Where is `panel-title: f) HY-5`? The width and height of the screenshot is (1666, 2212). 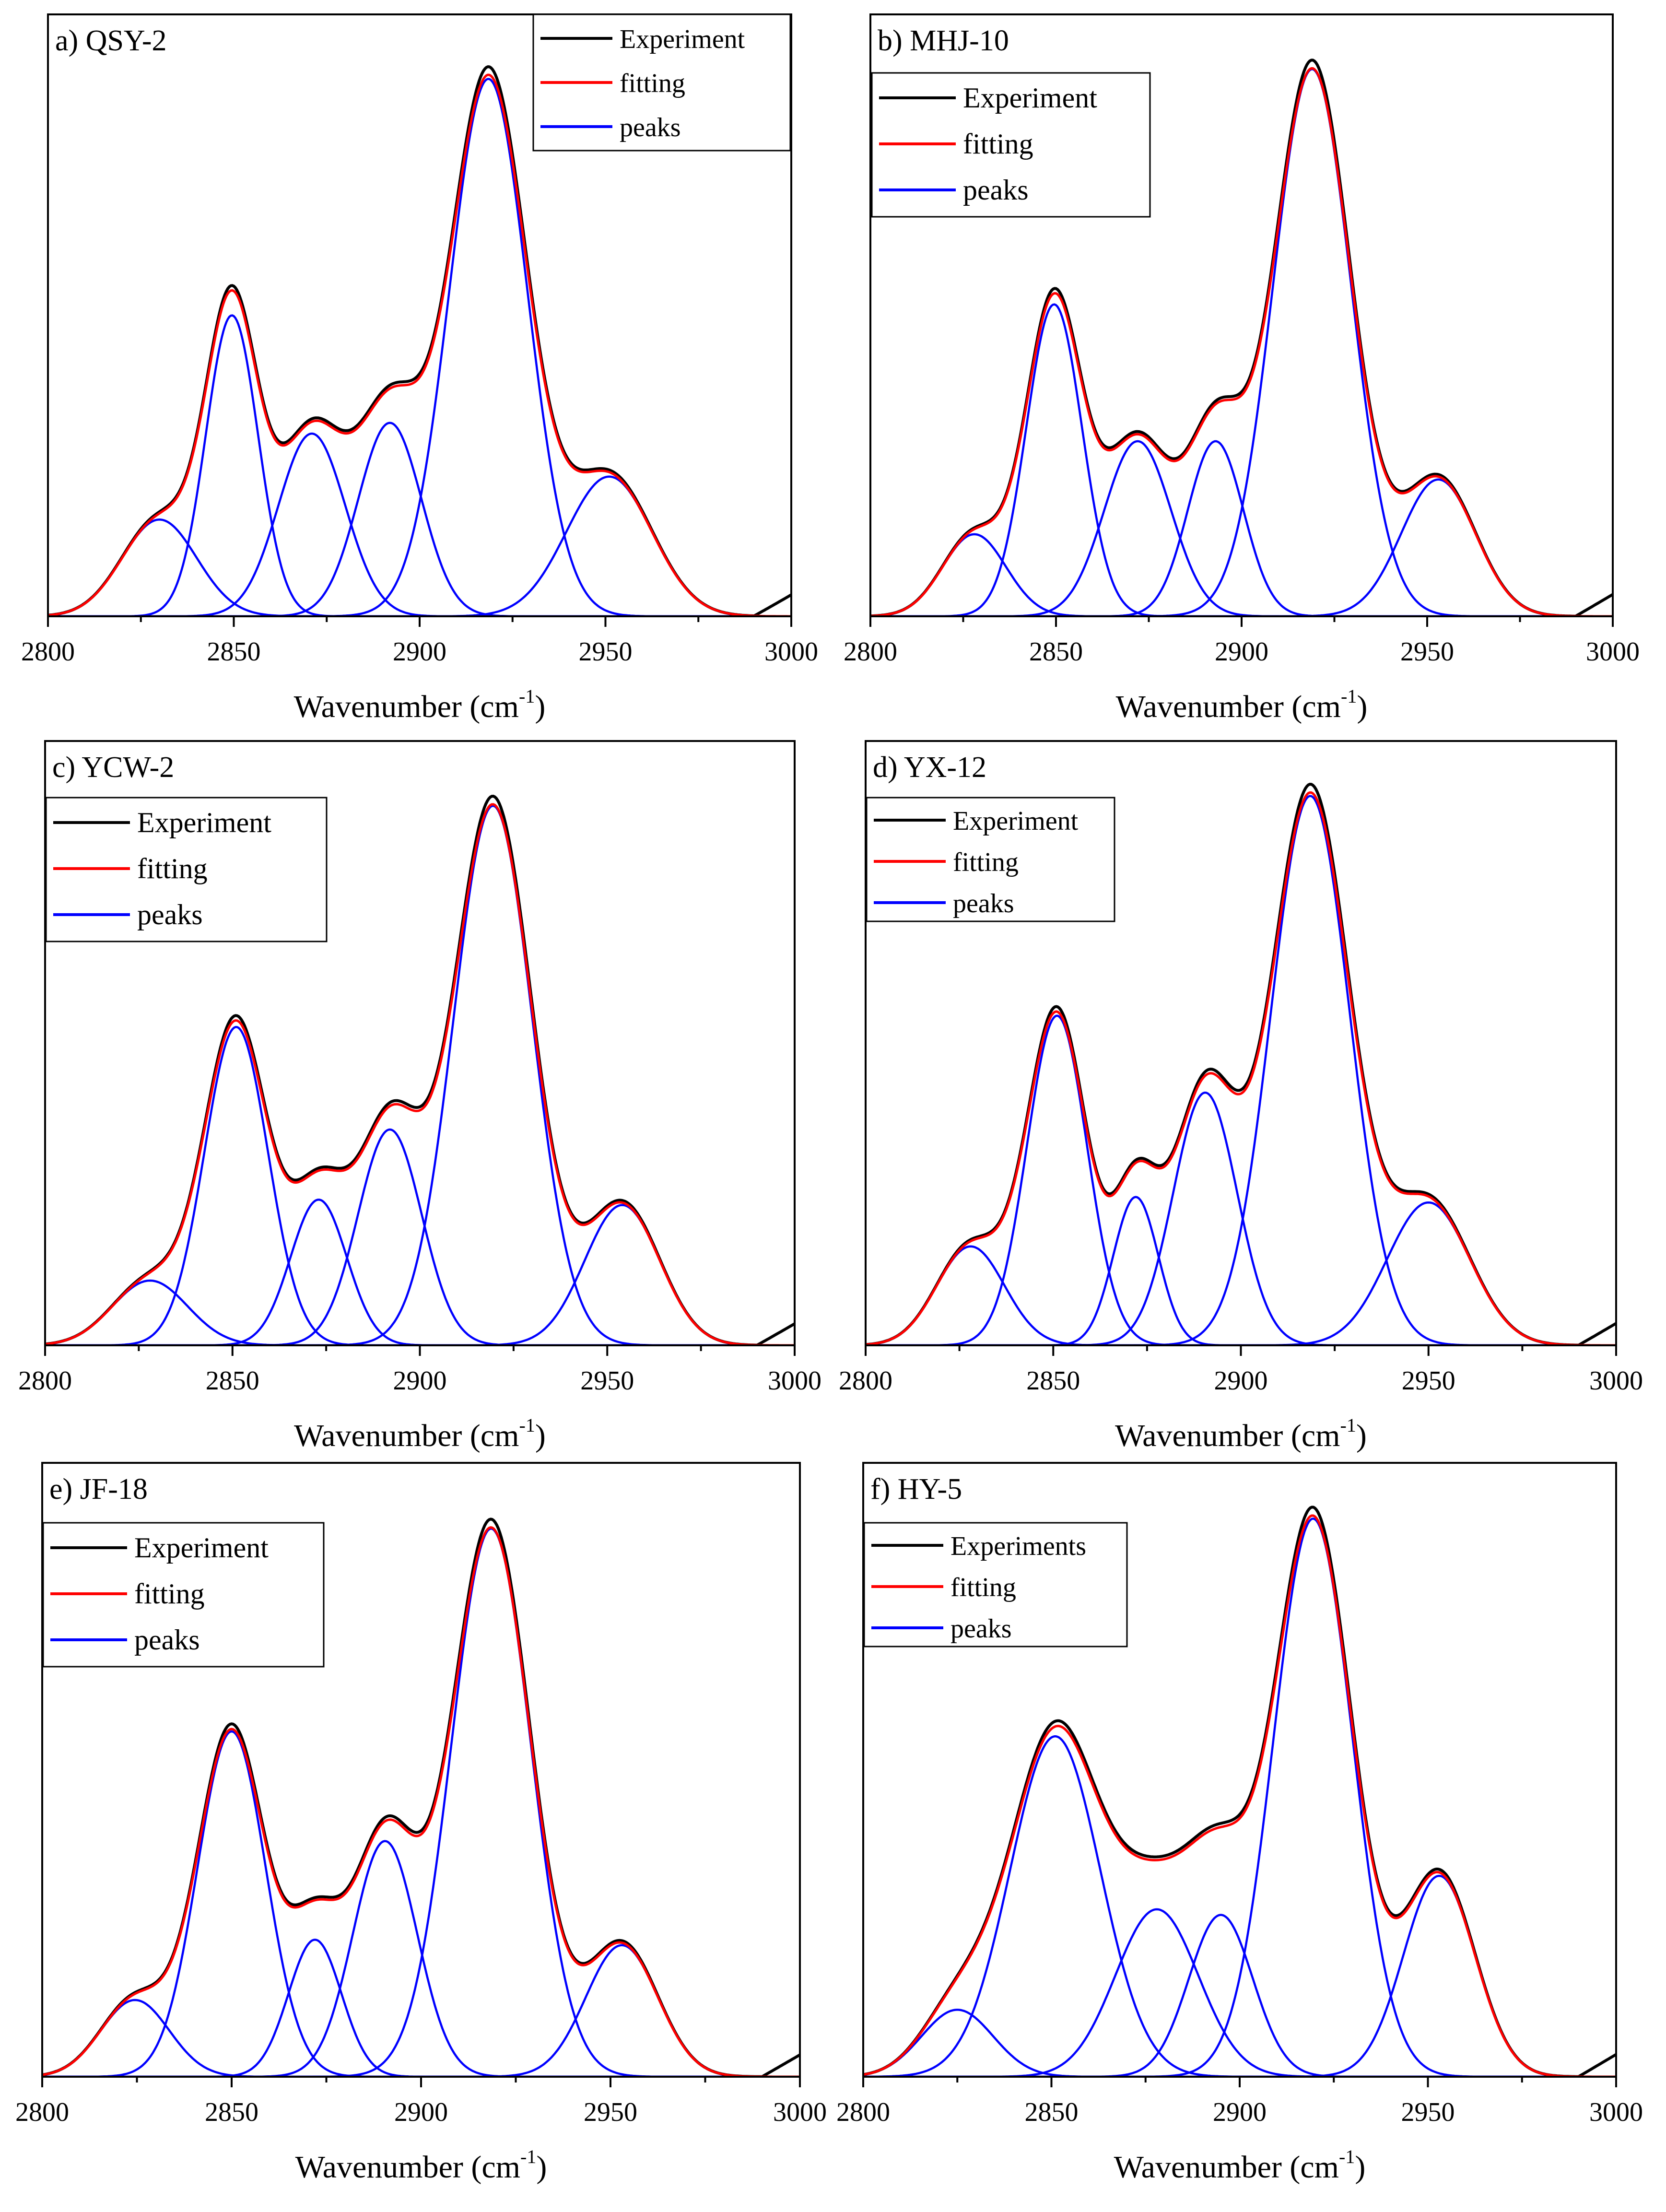
panel-title: f) HY-5 is located at coordinates (916, 1489).